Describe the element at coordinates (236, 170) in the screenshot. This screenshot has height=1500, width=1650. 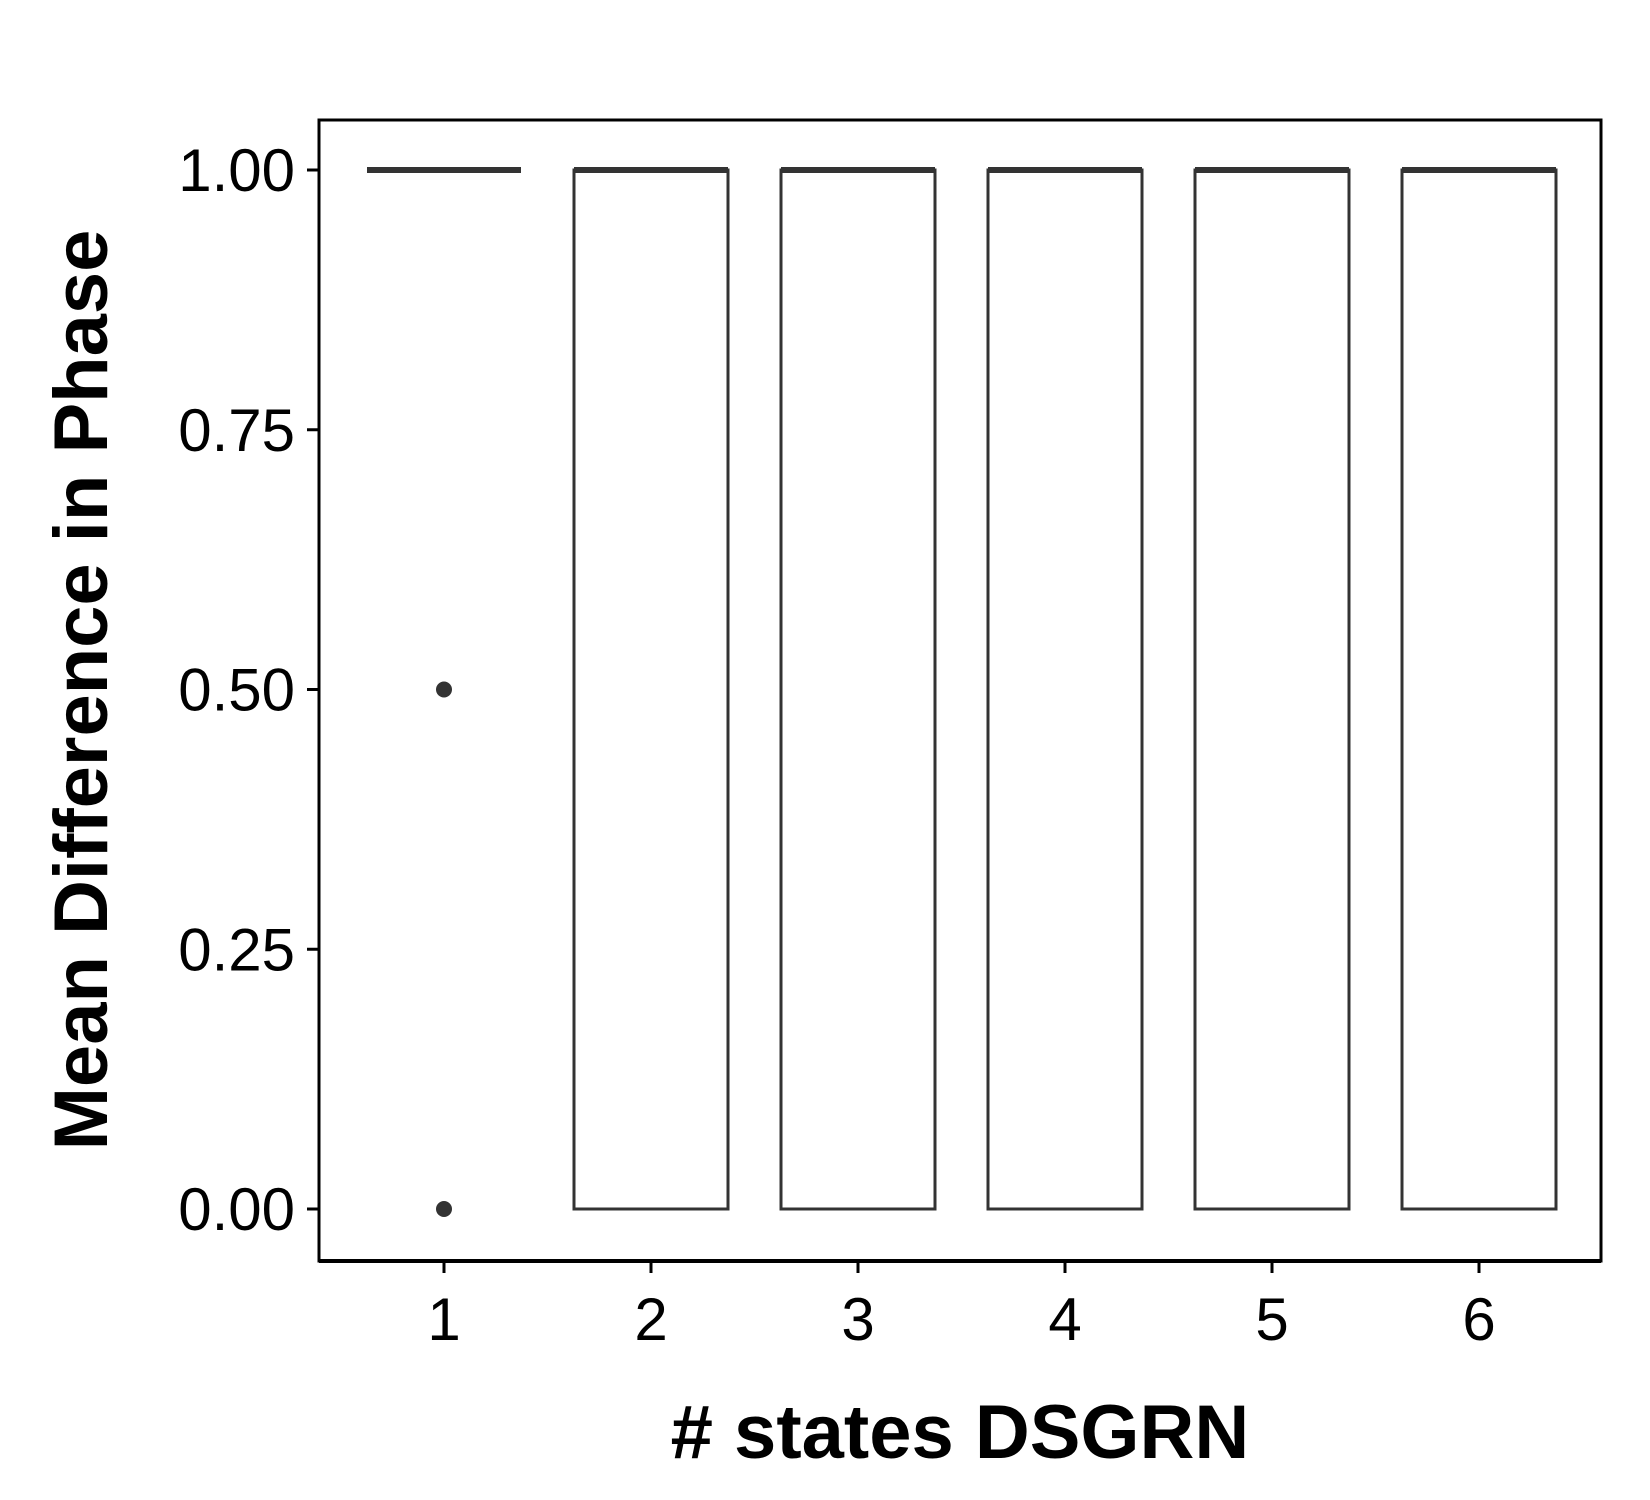
I see `y-tick-label: 1.00` at that location.